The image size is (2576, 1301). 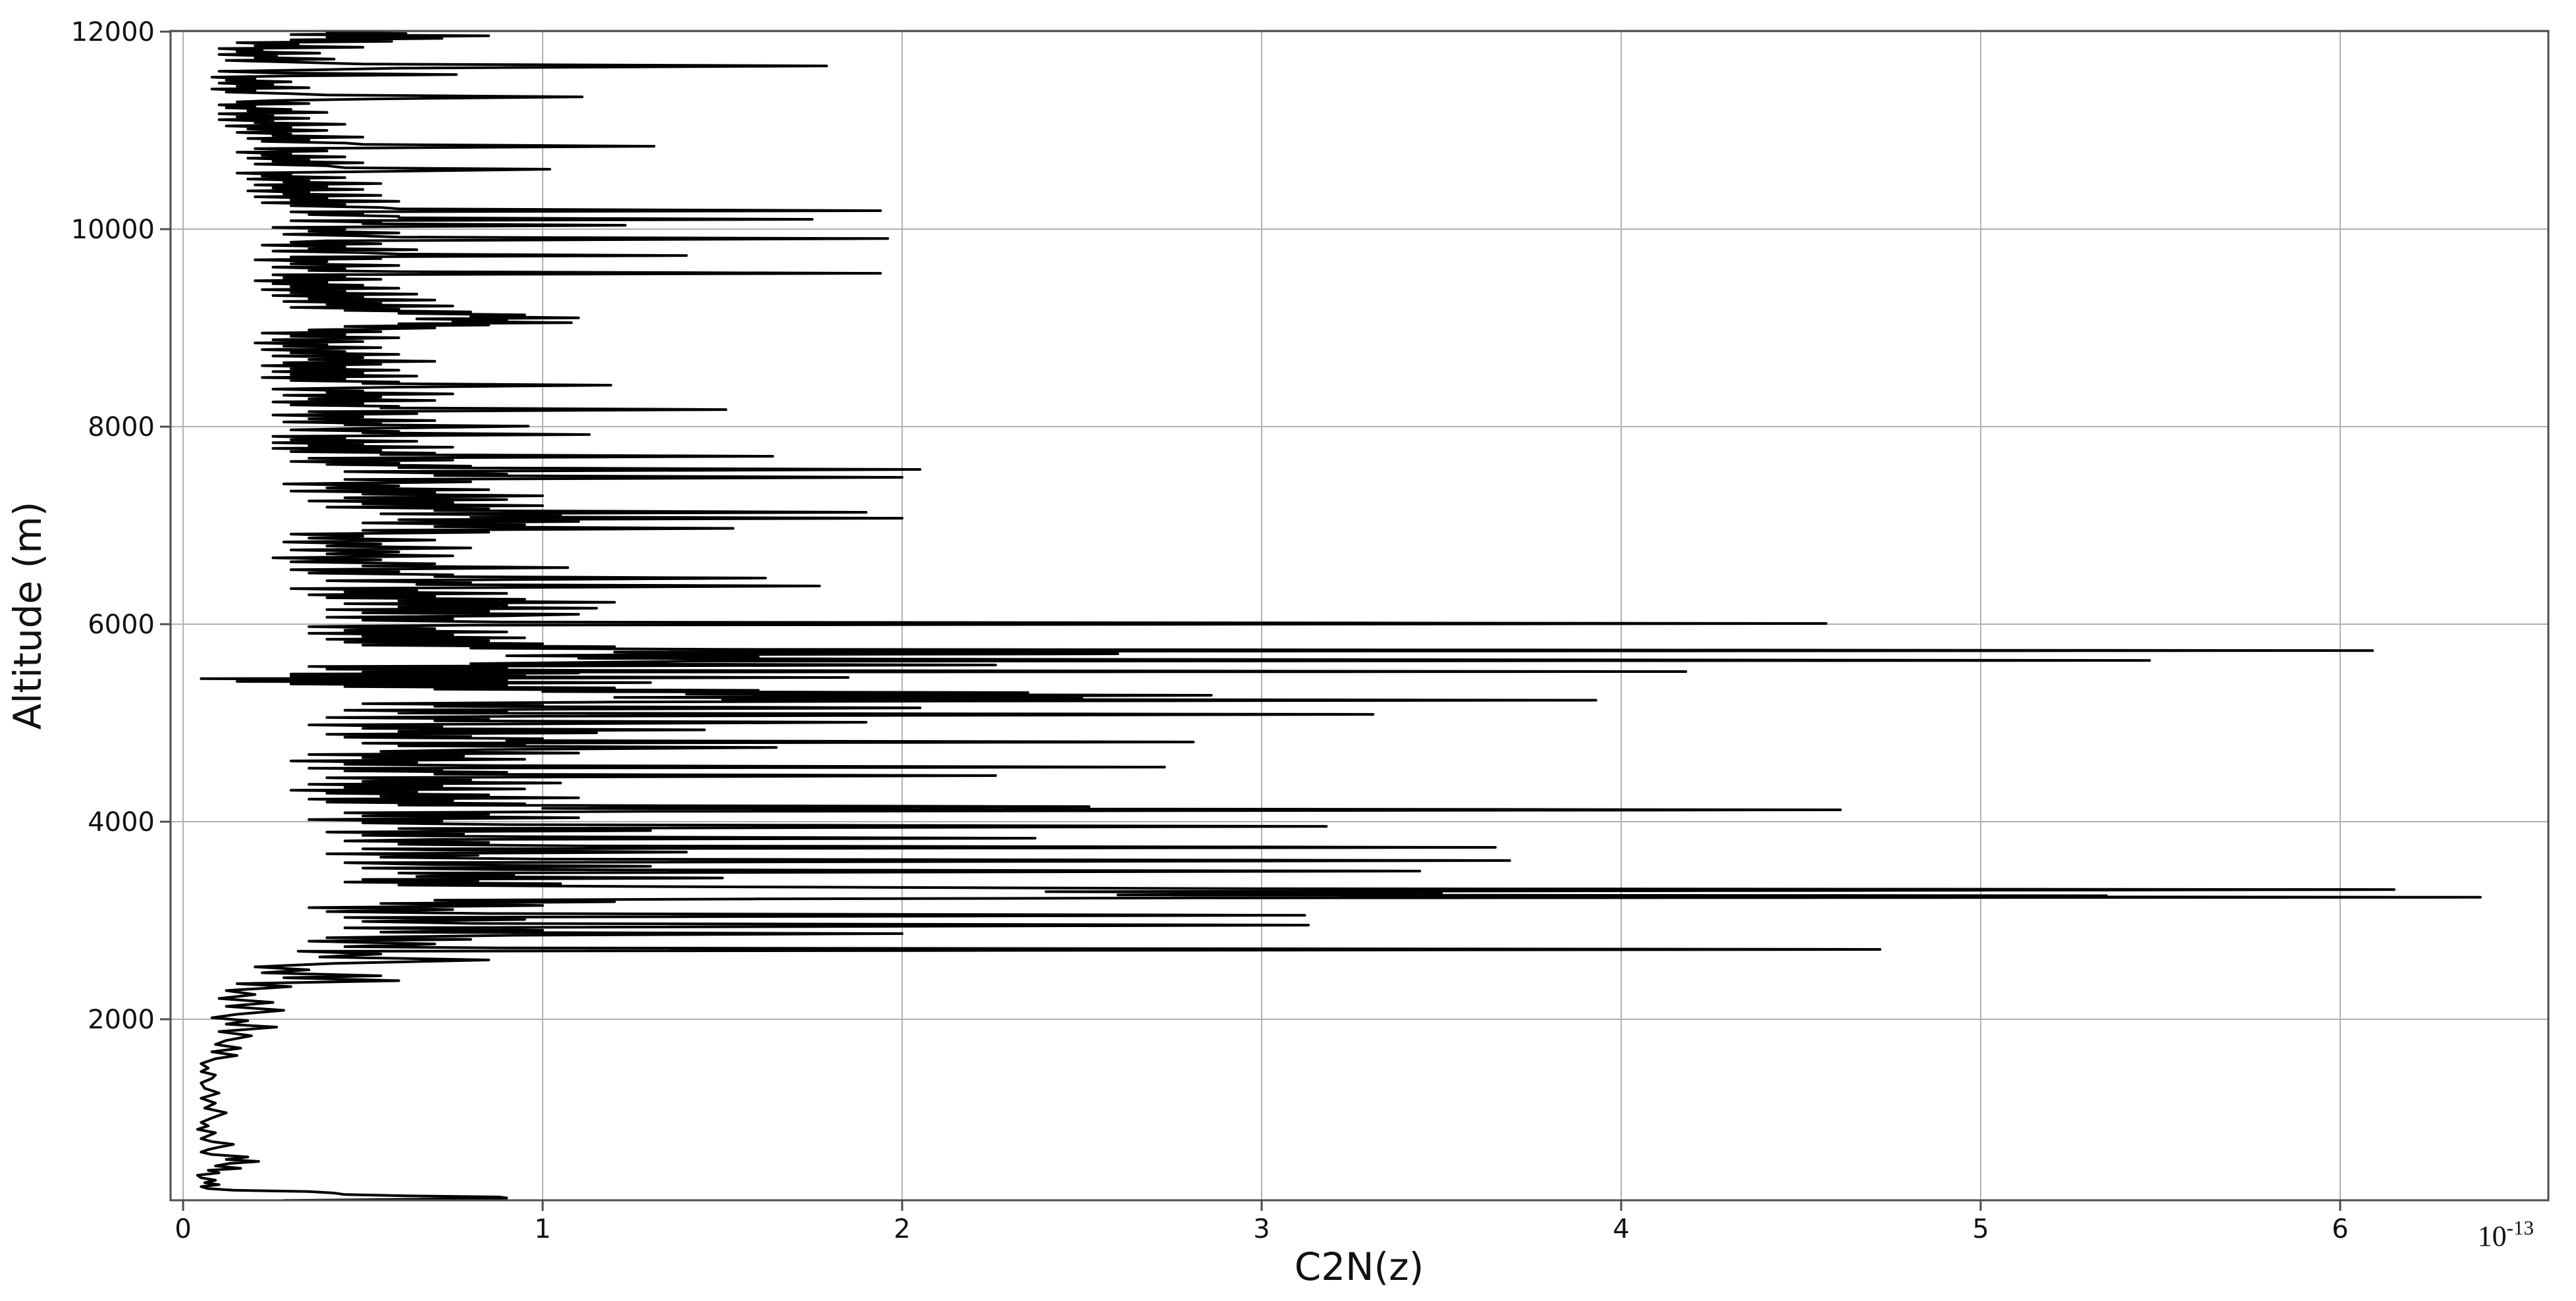 I want to click on x-tick-label: 6, so click(x=2340, y=1229).